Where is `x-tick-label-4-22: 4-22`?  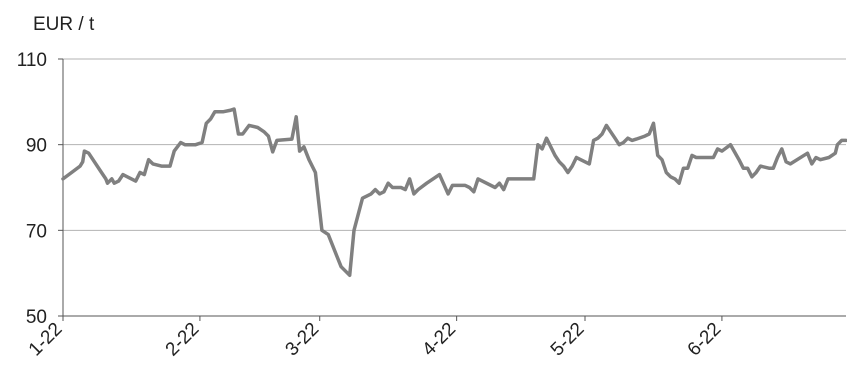
x-tick-label-4-22: 4-22 is located at coordinates (439, 340).